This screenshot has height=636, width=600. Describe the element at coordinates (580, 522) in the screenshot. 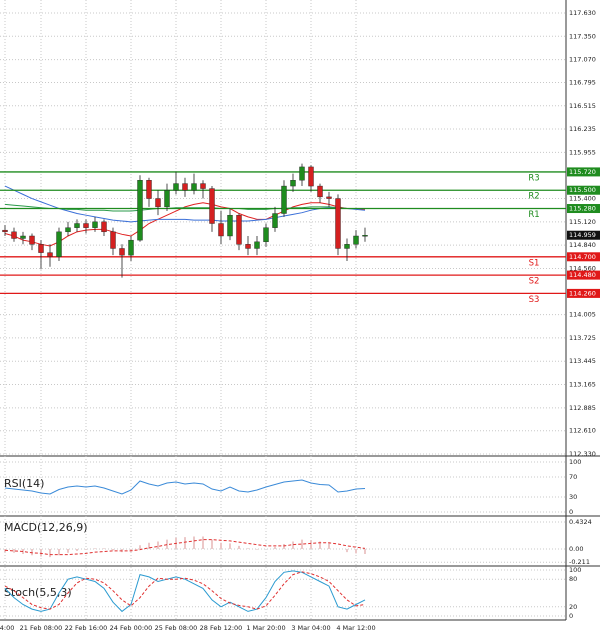

I see `y-tick-label: 0.4324` at that location.